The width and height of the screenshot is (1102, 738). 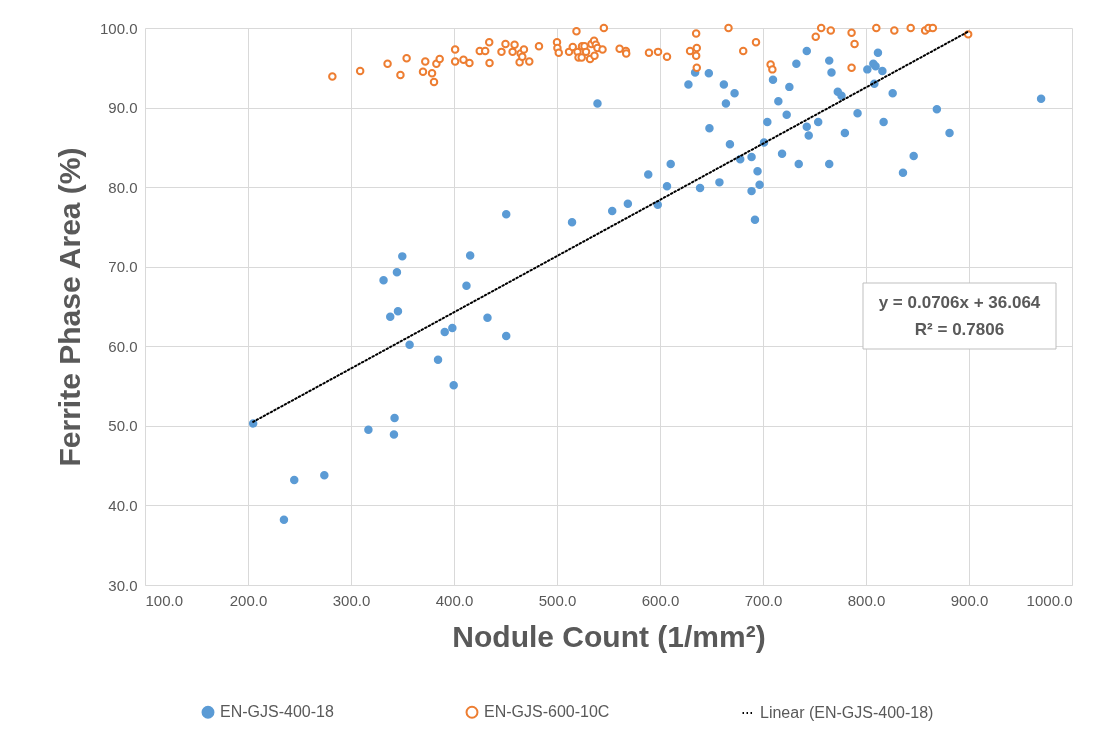 What do you see at coordinates (123, 346) in the screenshot?
I see `y-tick-label: 60.0` at bounding box center [123, 346].